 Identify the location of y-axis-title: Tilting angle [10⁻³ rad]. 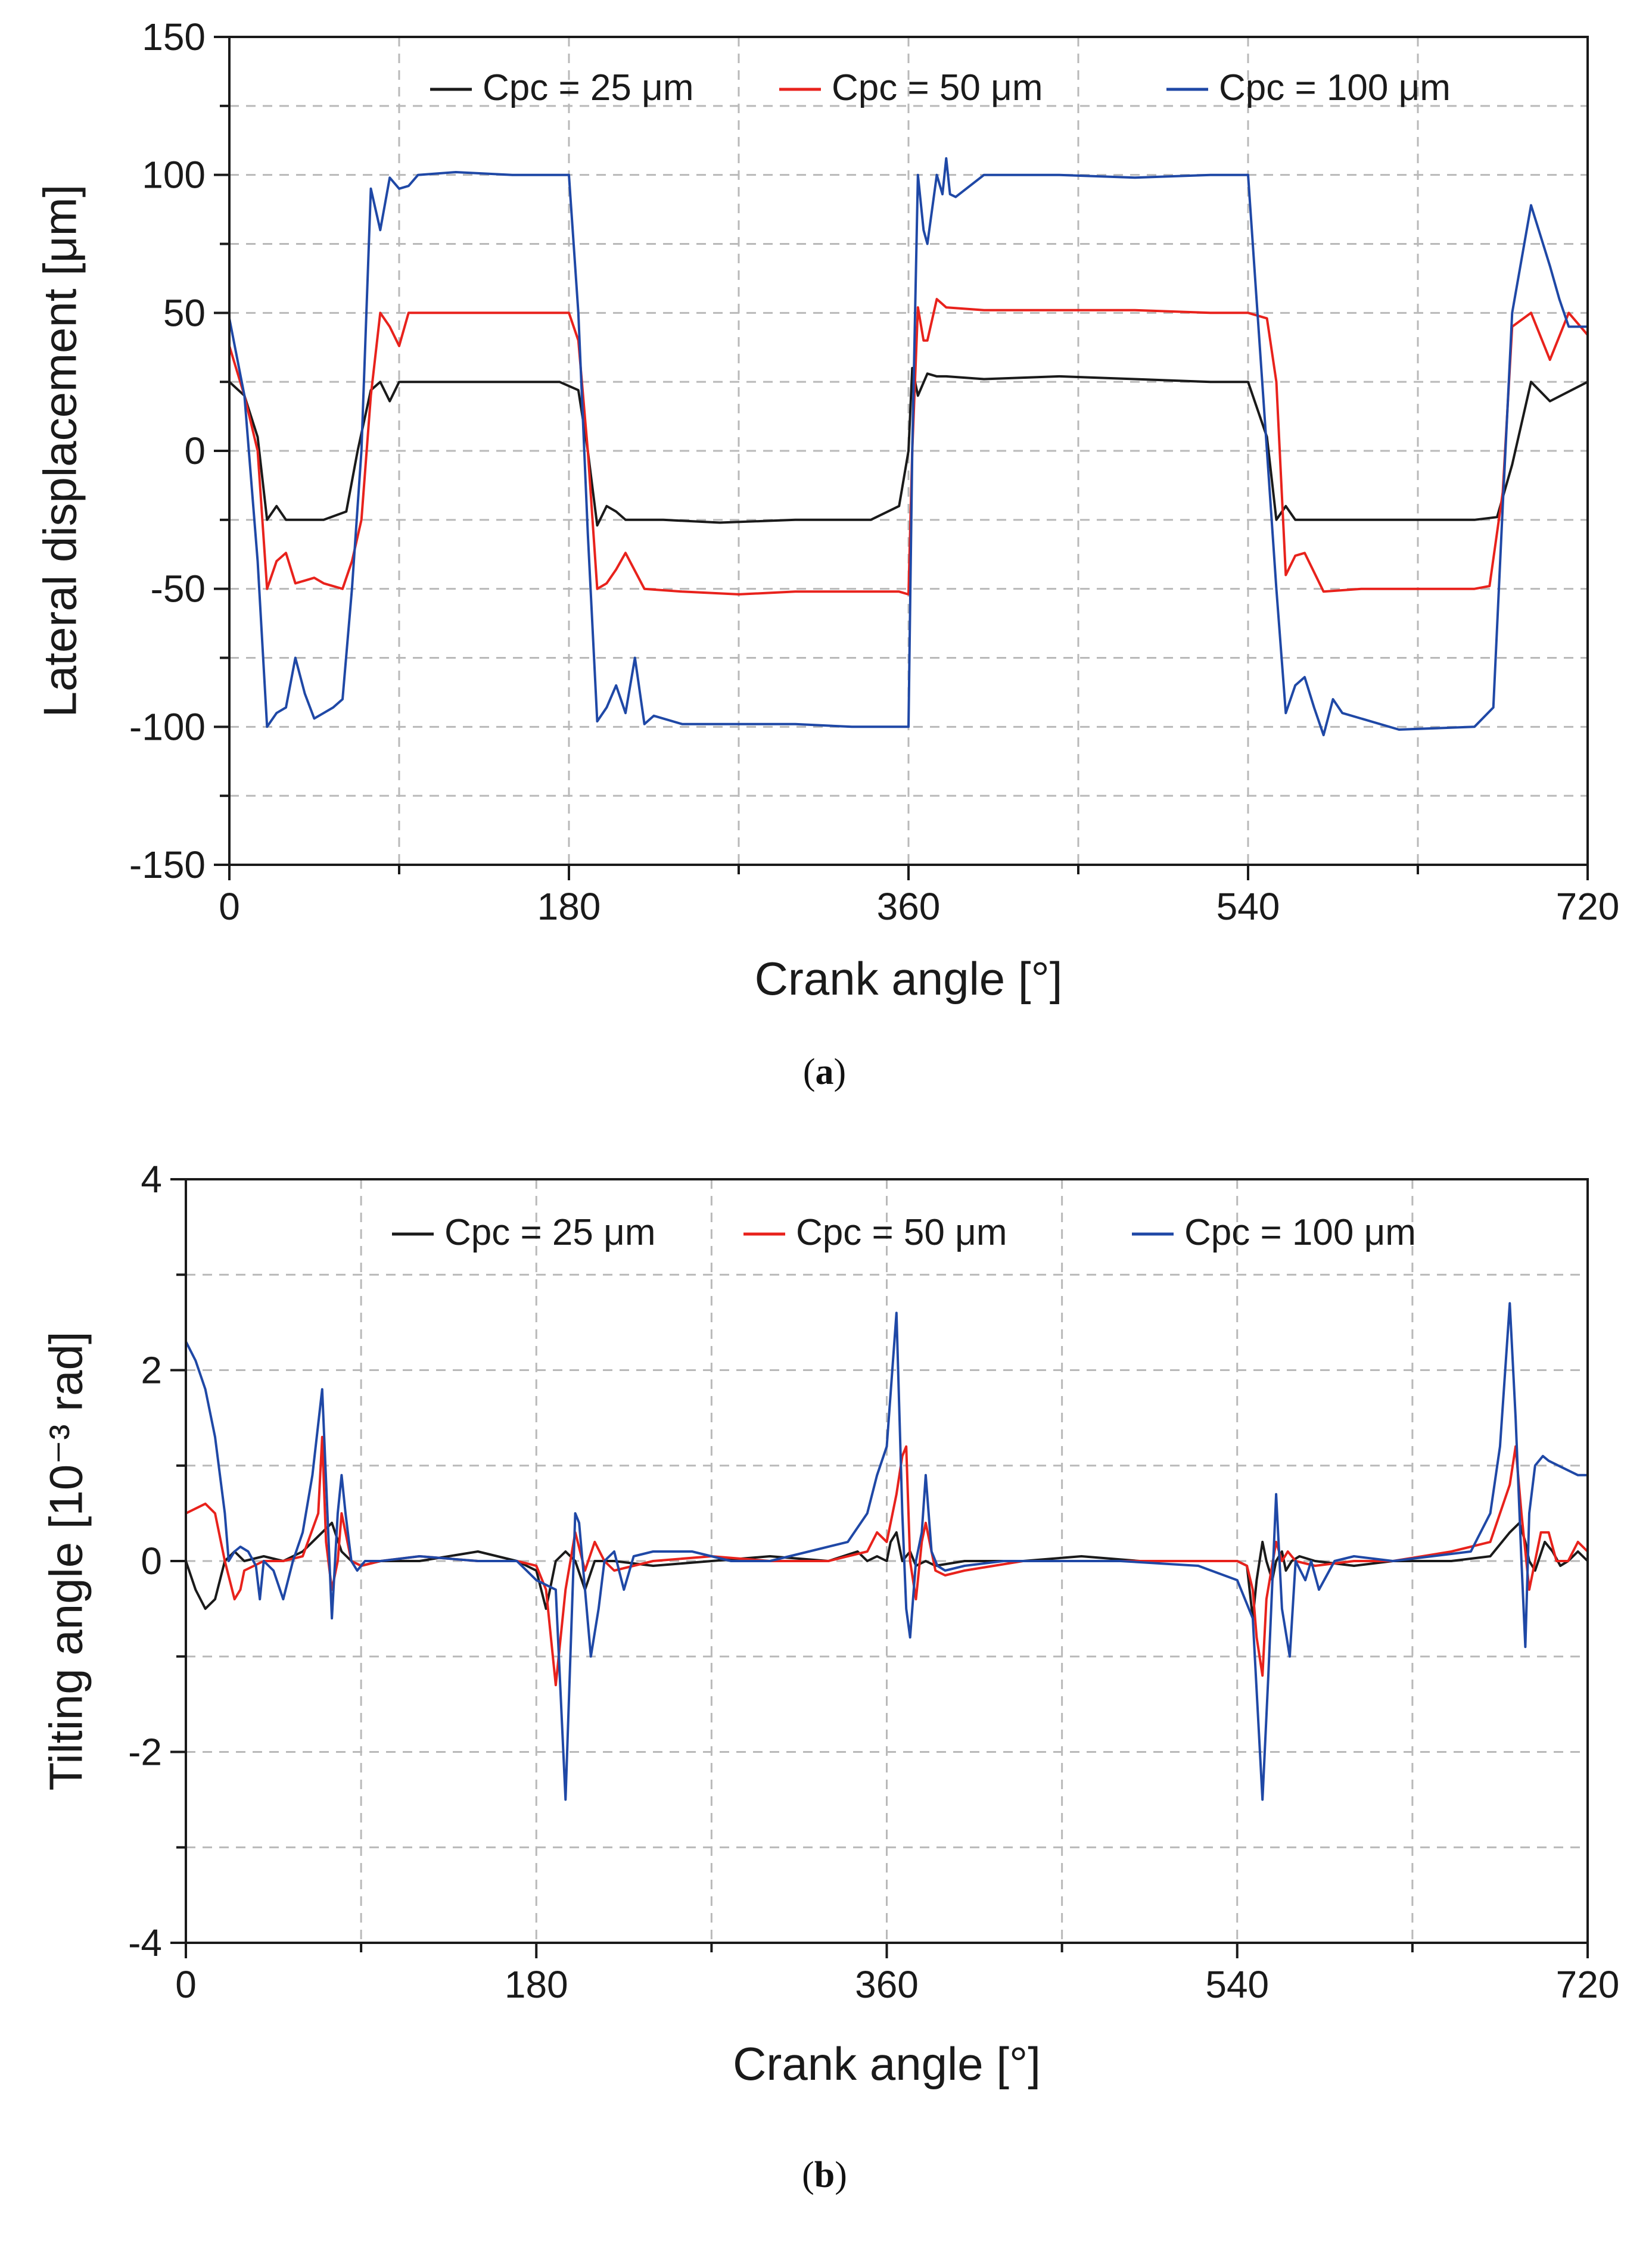
(65, 1560).